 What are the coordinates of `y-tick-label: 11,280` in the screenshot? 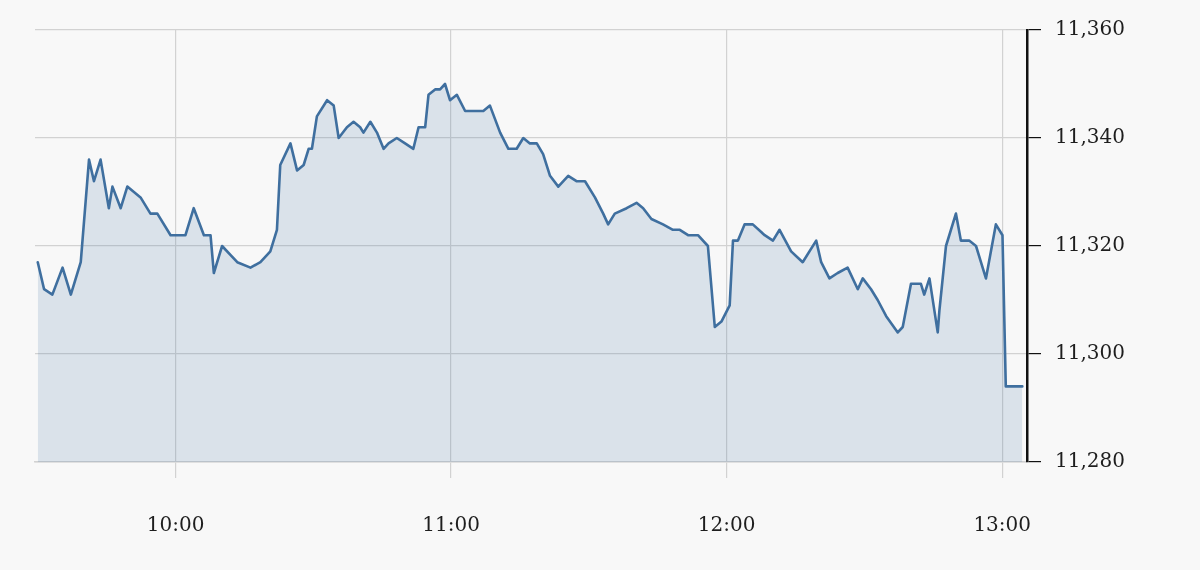 It's located at (1090, 460).